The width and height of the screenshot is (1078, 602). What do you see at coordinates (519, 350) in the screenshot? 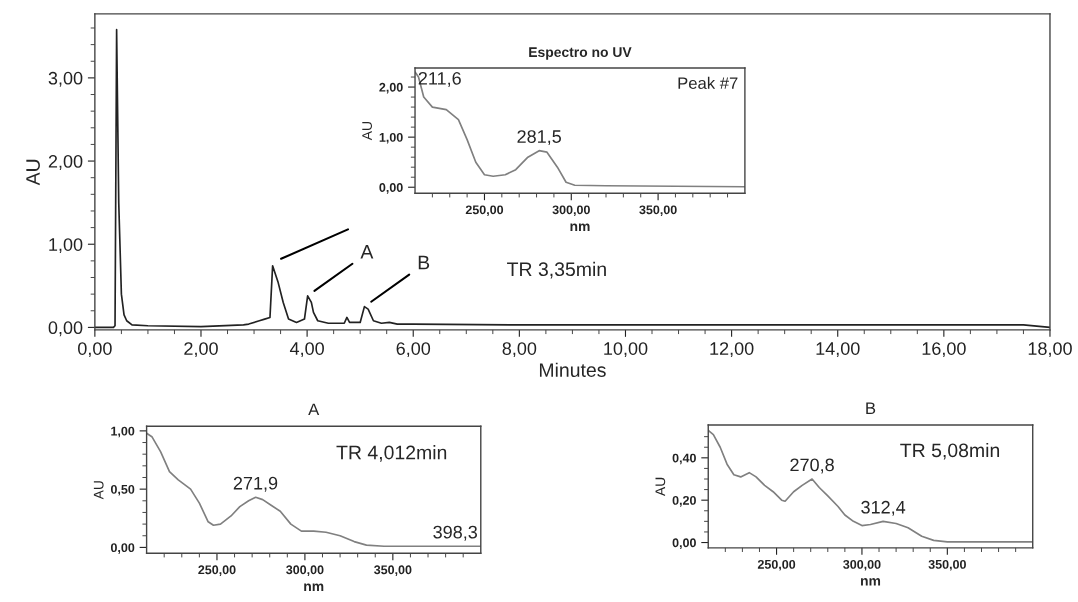
I see `x-tick-label: 8,00` at bounding box center [519, 350].